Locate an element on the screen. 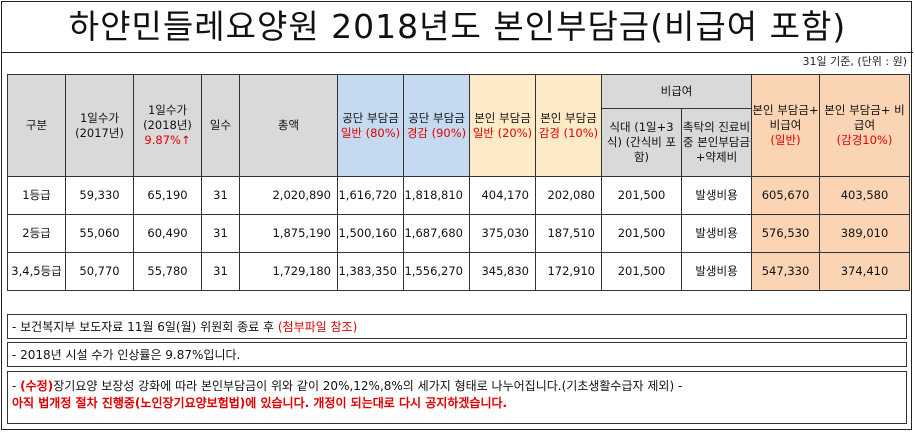 This screenshot has height=433, width=915. cell-fee-2018: 55,780 is located at coordinates (167, 271).